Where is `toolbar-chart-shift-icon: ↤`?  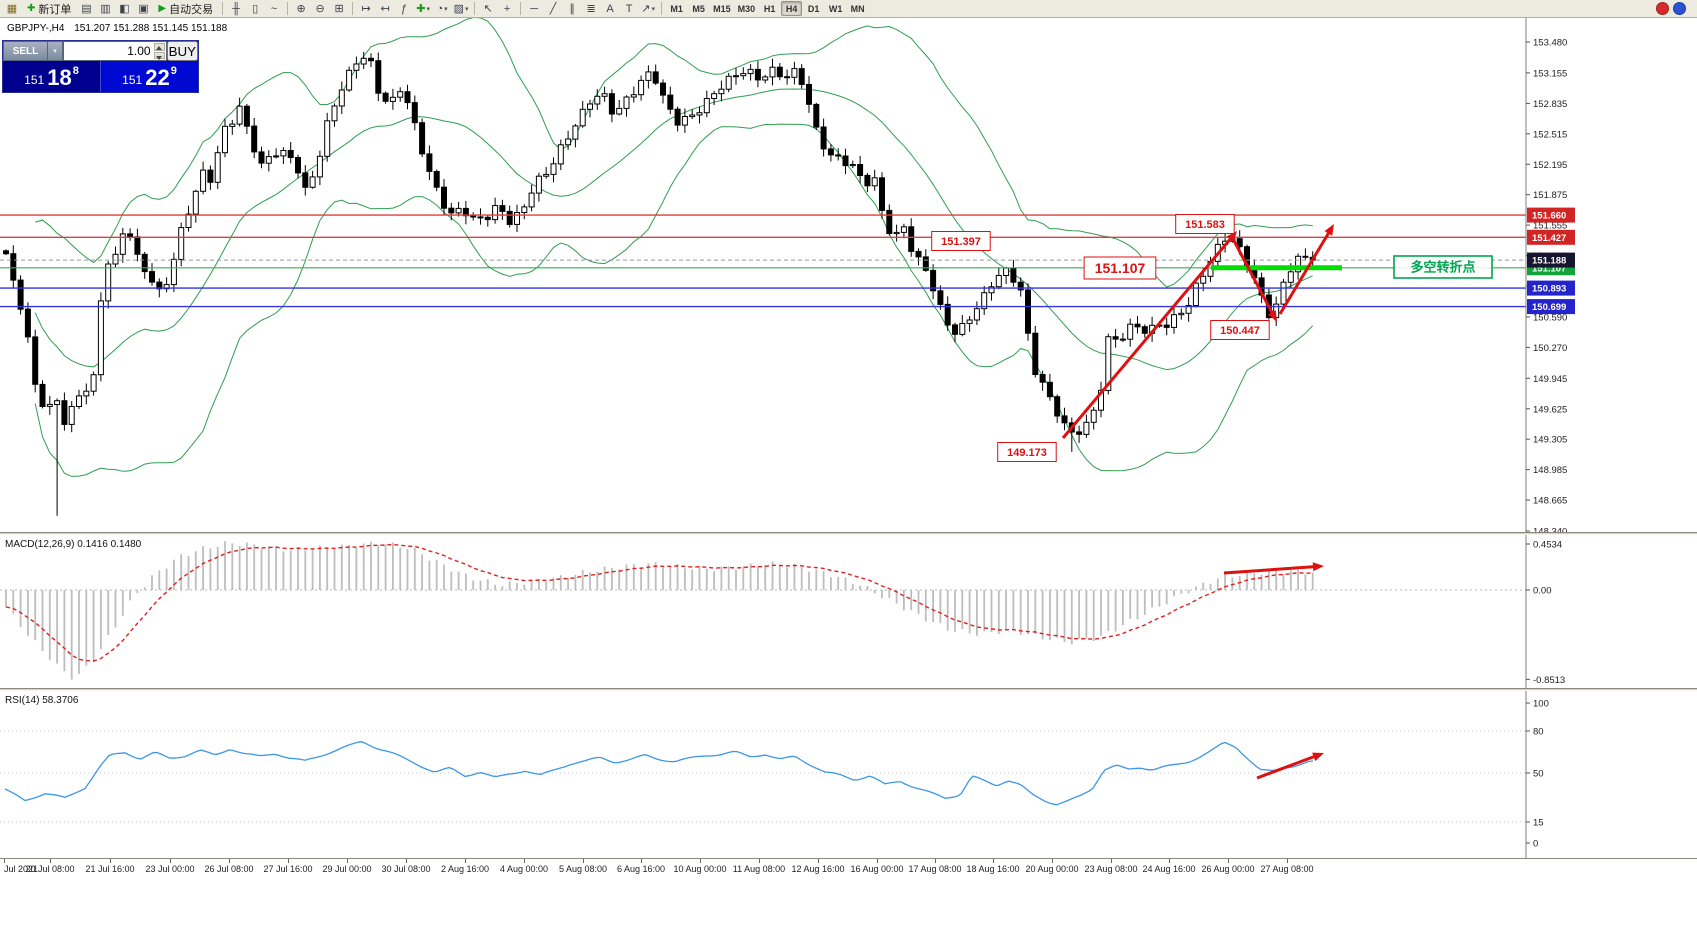
toolbar-chart-shift-icon: ↤ is located at coordinates (385, 9).